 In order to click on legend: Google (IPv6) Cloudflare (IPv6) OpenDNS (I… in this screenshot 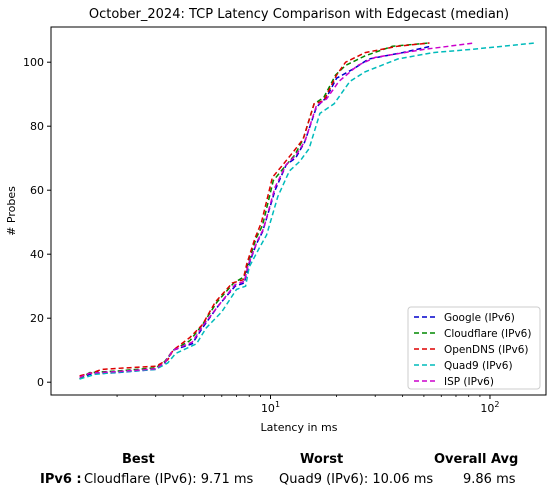, I will do `click(474, 348)`.